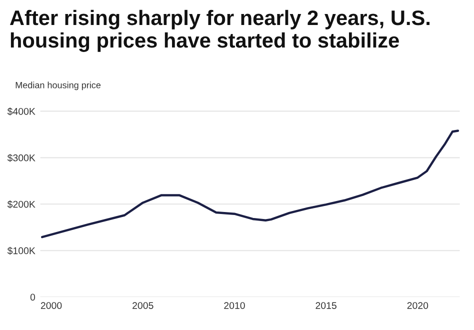 The height and width of the screenshot is (330, 474). Describe the element at coordinates (21, 204) in the screenshot. I see `y-tick-label: $200K` at that location.